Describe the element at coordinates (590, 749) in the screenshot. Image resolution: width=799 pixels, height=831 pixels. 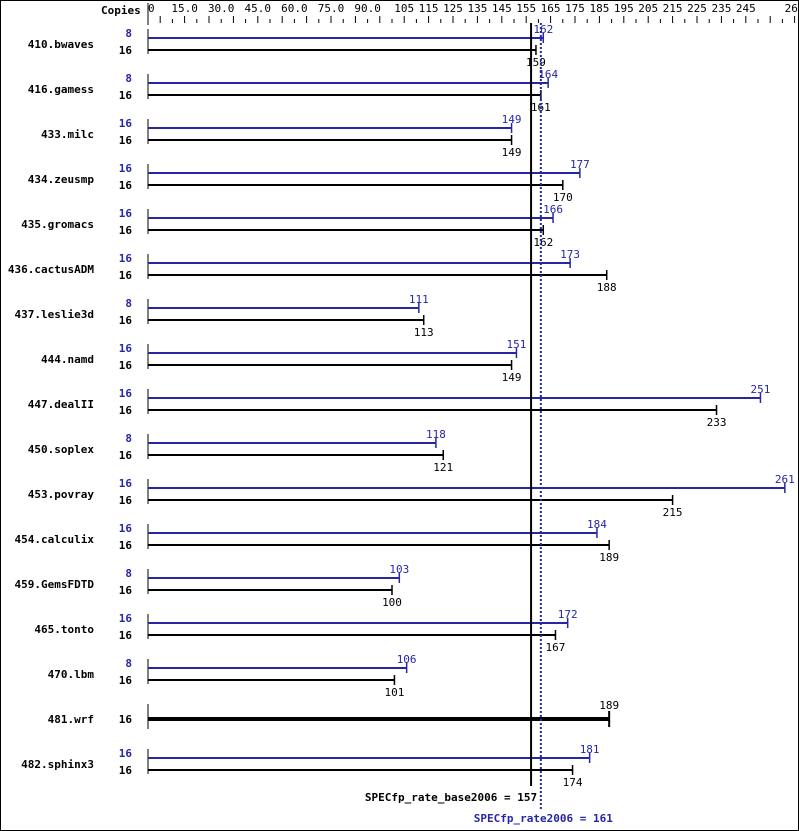
I see `peak-value: 181` at that location.